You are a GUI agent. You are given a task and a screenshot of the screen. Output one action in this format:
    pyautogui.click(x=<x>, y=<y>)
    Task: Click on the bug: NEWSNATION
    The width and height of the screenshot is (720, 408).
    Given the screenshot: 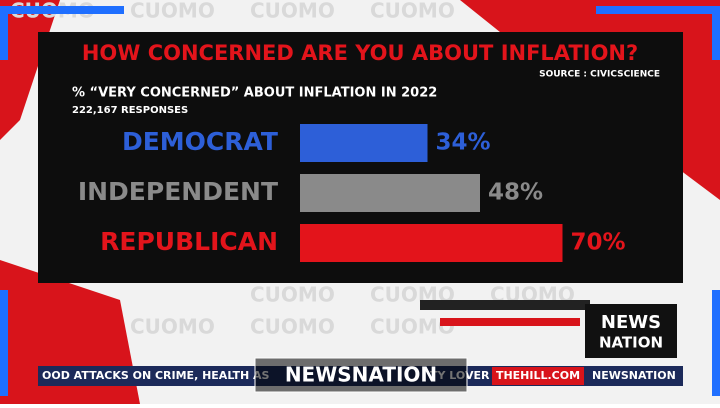 What is the action you would take?
    pyautogui.click(x=361, y=375)
    